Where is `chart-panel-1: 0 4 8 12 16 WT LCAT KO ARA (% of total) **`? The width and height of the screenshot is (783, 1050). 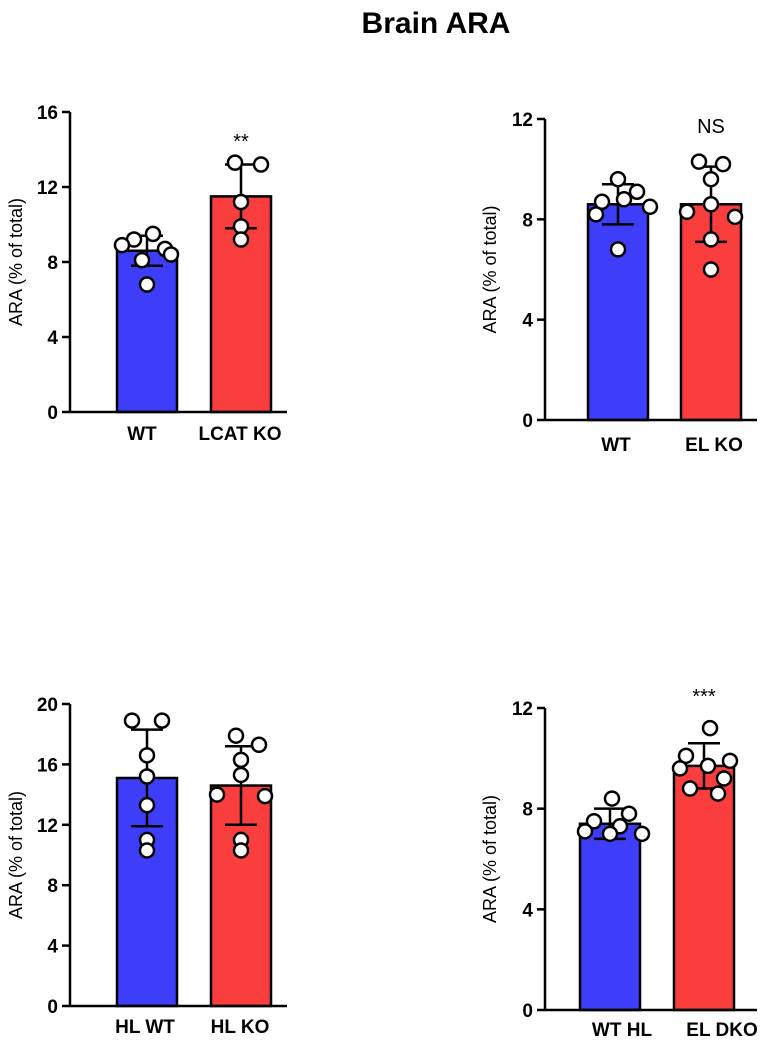 chart-panel-1: 0 4 8 12 16 WT LCAT KO ARA (% of total) ** is located at coordinates (146, 274).